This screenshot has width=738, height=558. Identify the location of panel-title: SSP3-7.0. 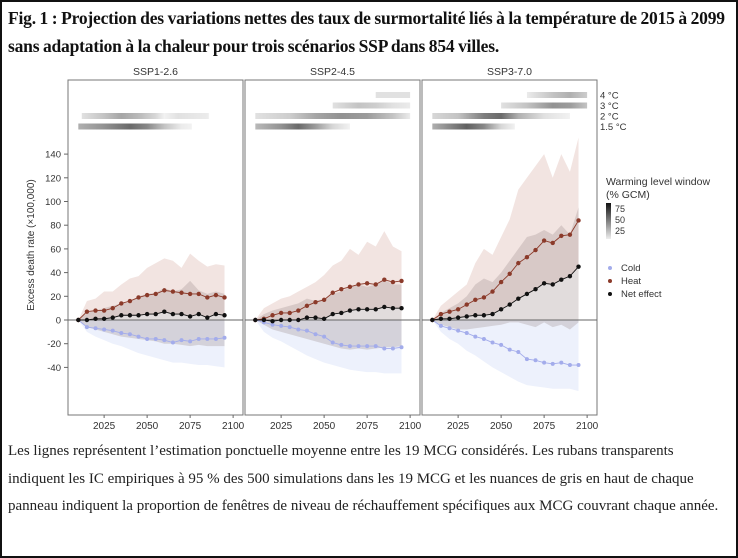
(509, 72).